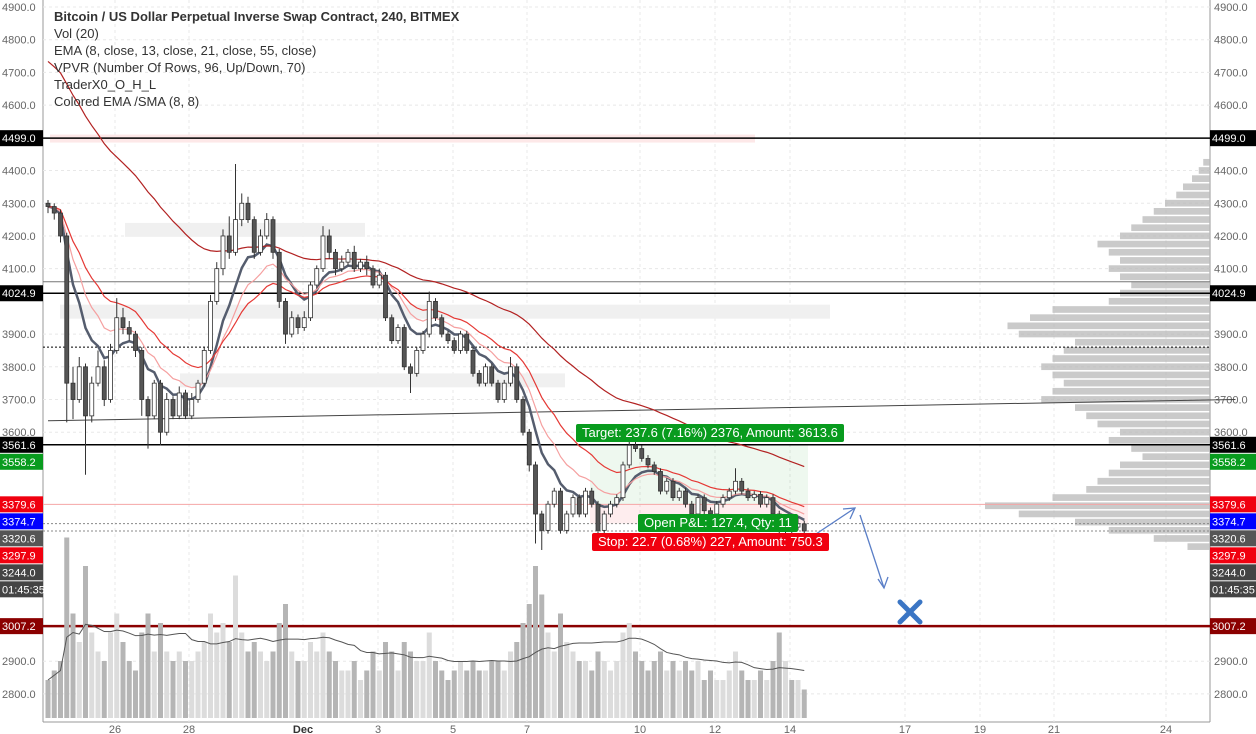  I want to click on price-label-left-text: 01:45:35, so click(23, 590).